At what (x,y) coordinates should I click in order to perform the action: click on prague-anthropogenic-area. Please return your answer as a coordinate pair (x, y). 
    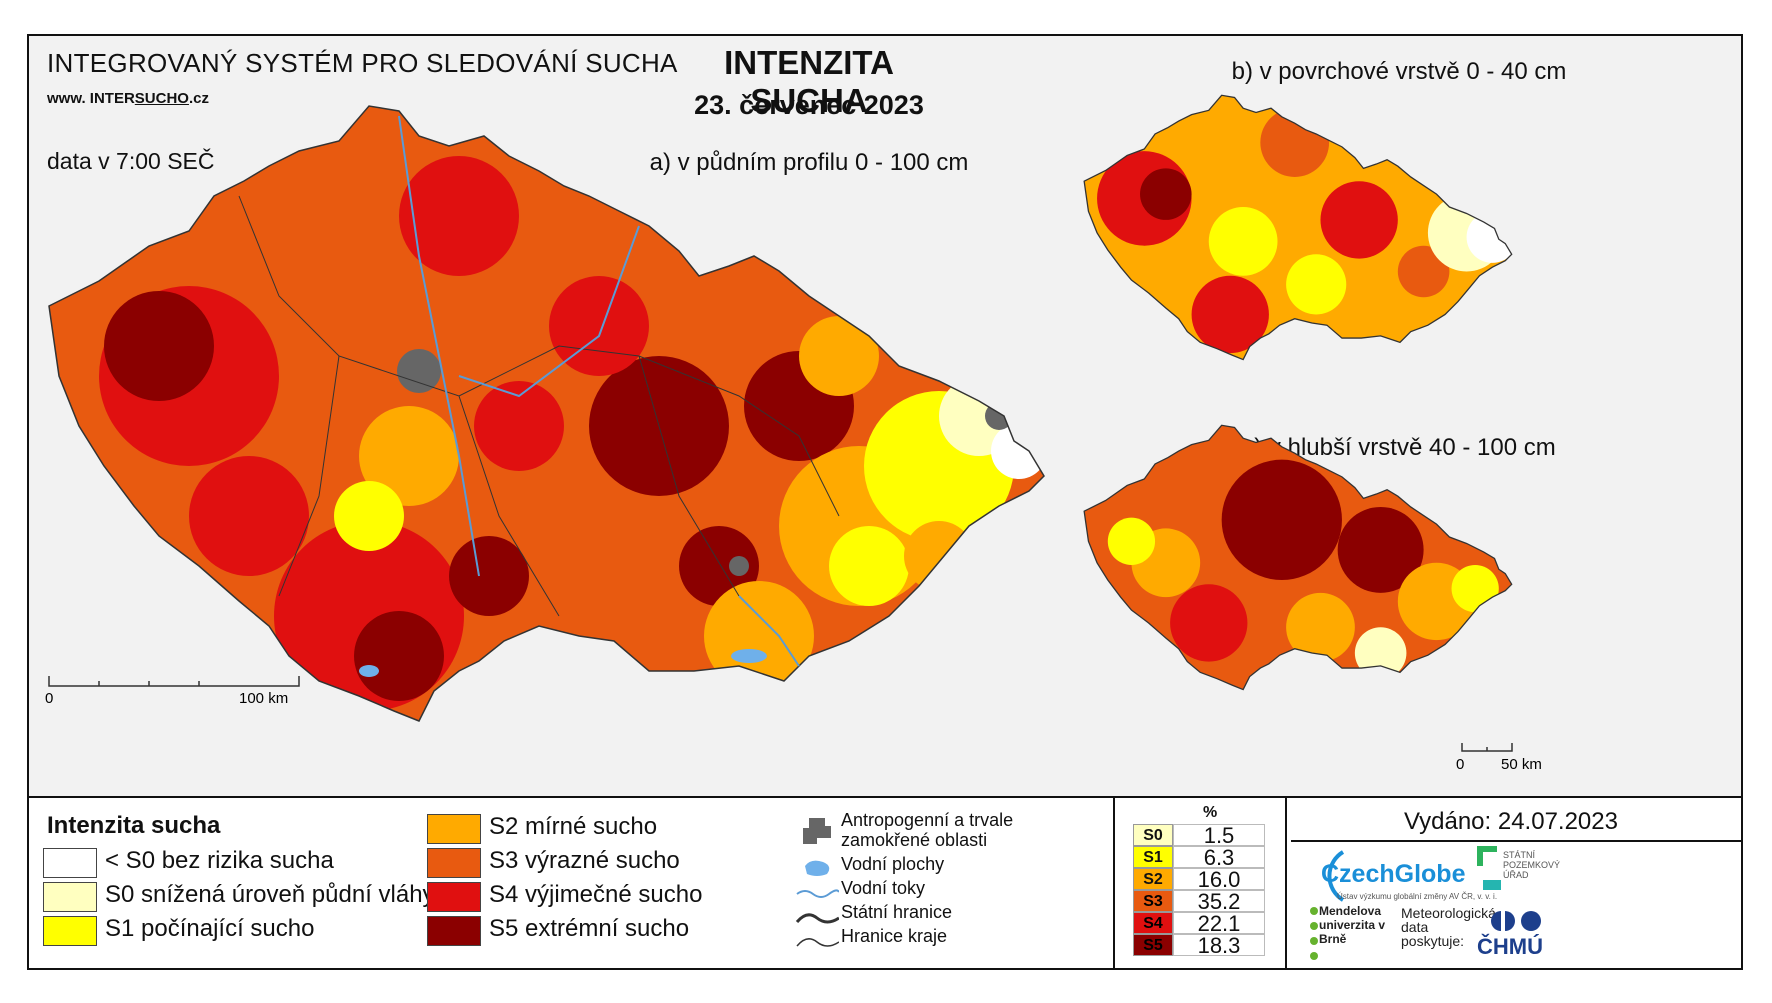
    Looking at the image, I should click on (419, 371).